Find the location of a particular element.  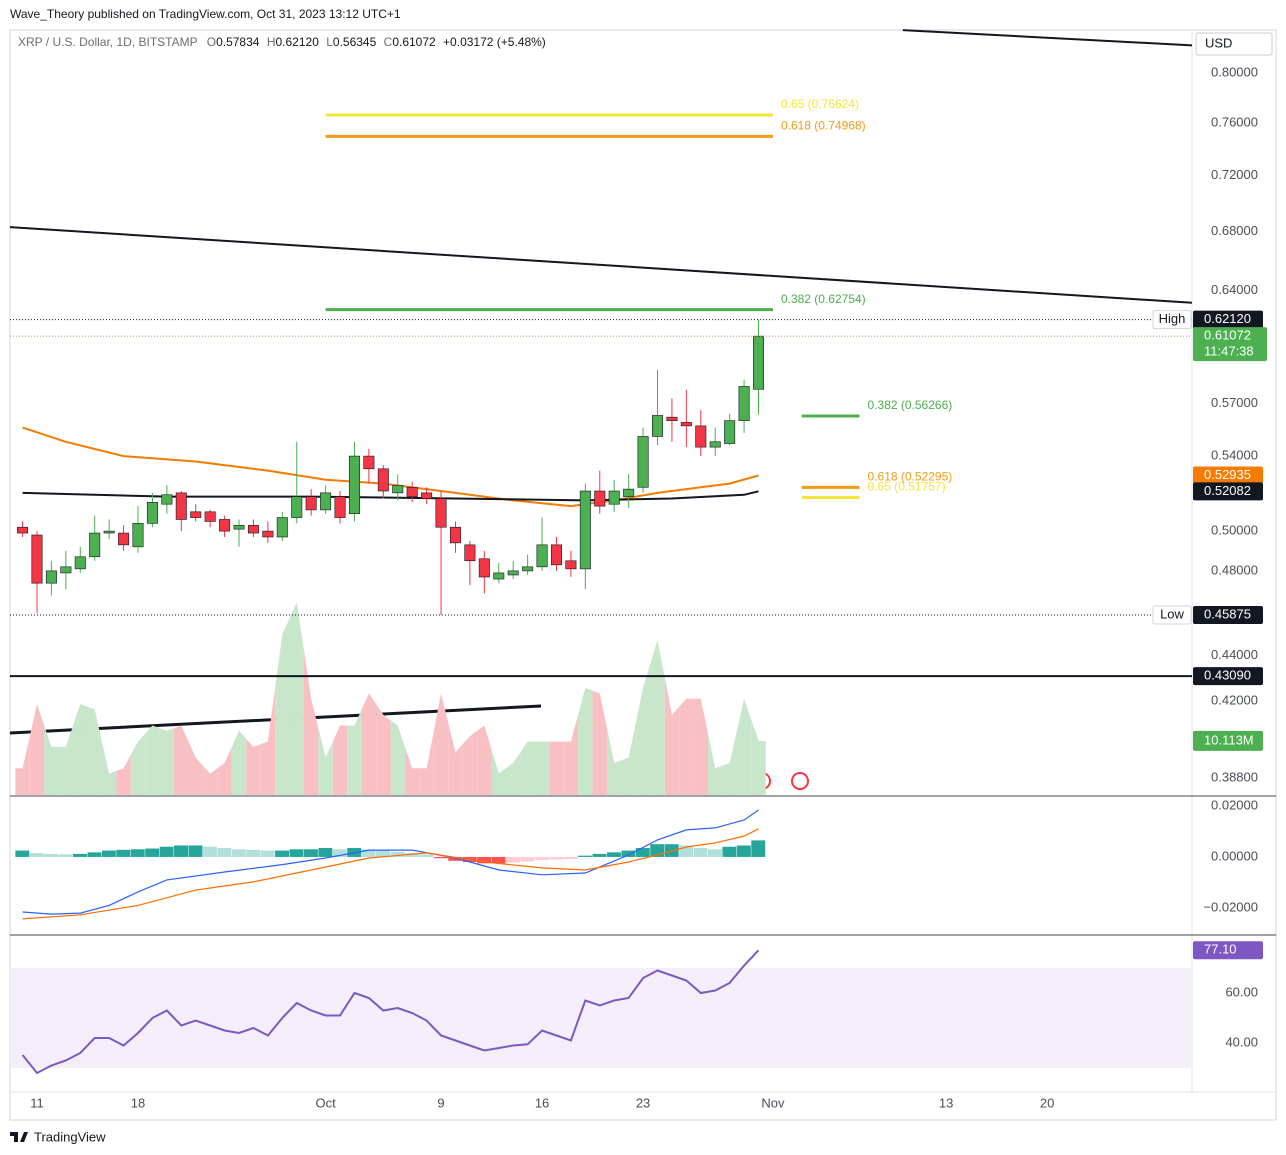

y-tick-label: 0.48000 is located at coordinates (1234, 569).